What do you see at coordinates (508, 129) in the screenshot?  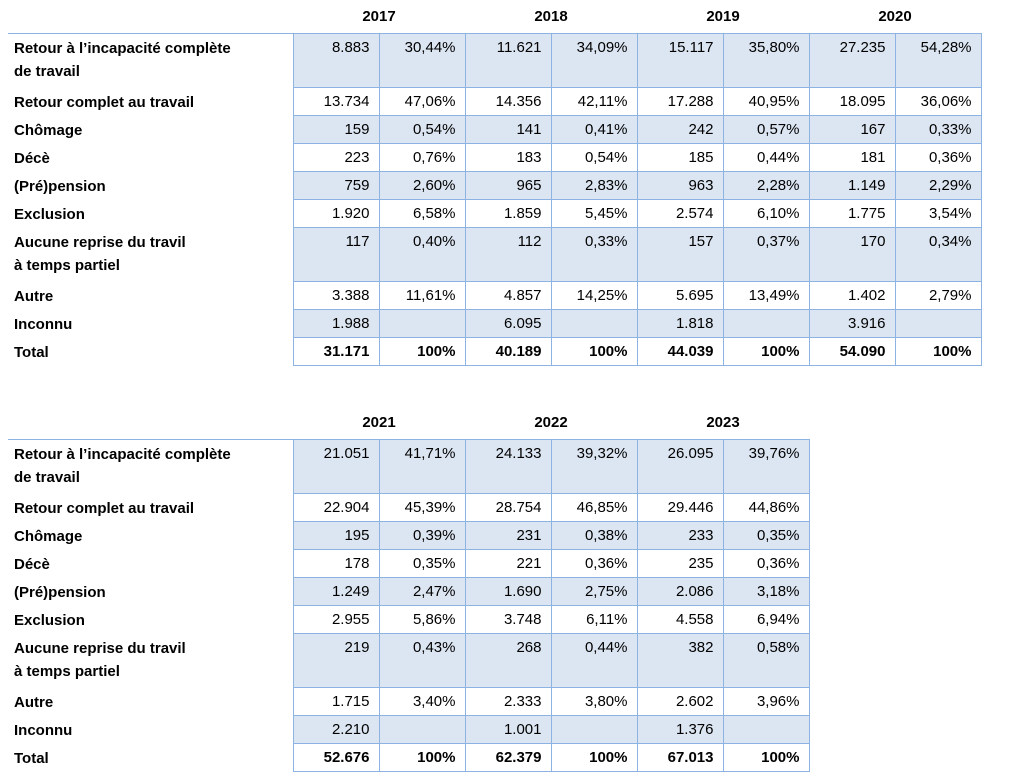 I see `count-cell: 141` at bounding box center [508, 129].